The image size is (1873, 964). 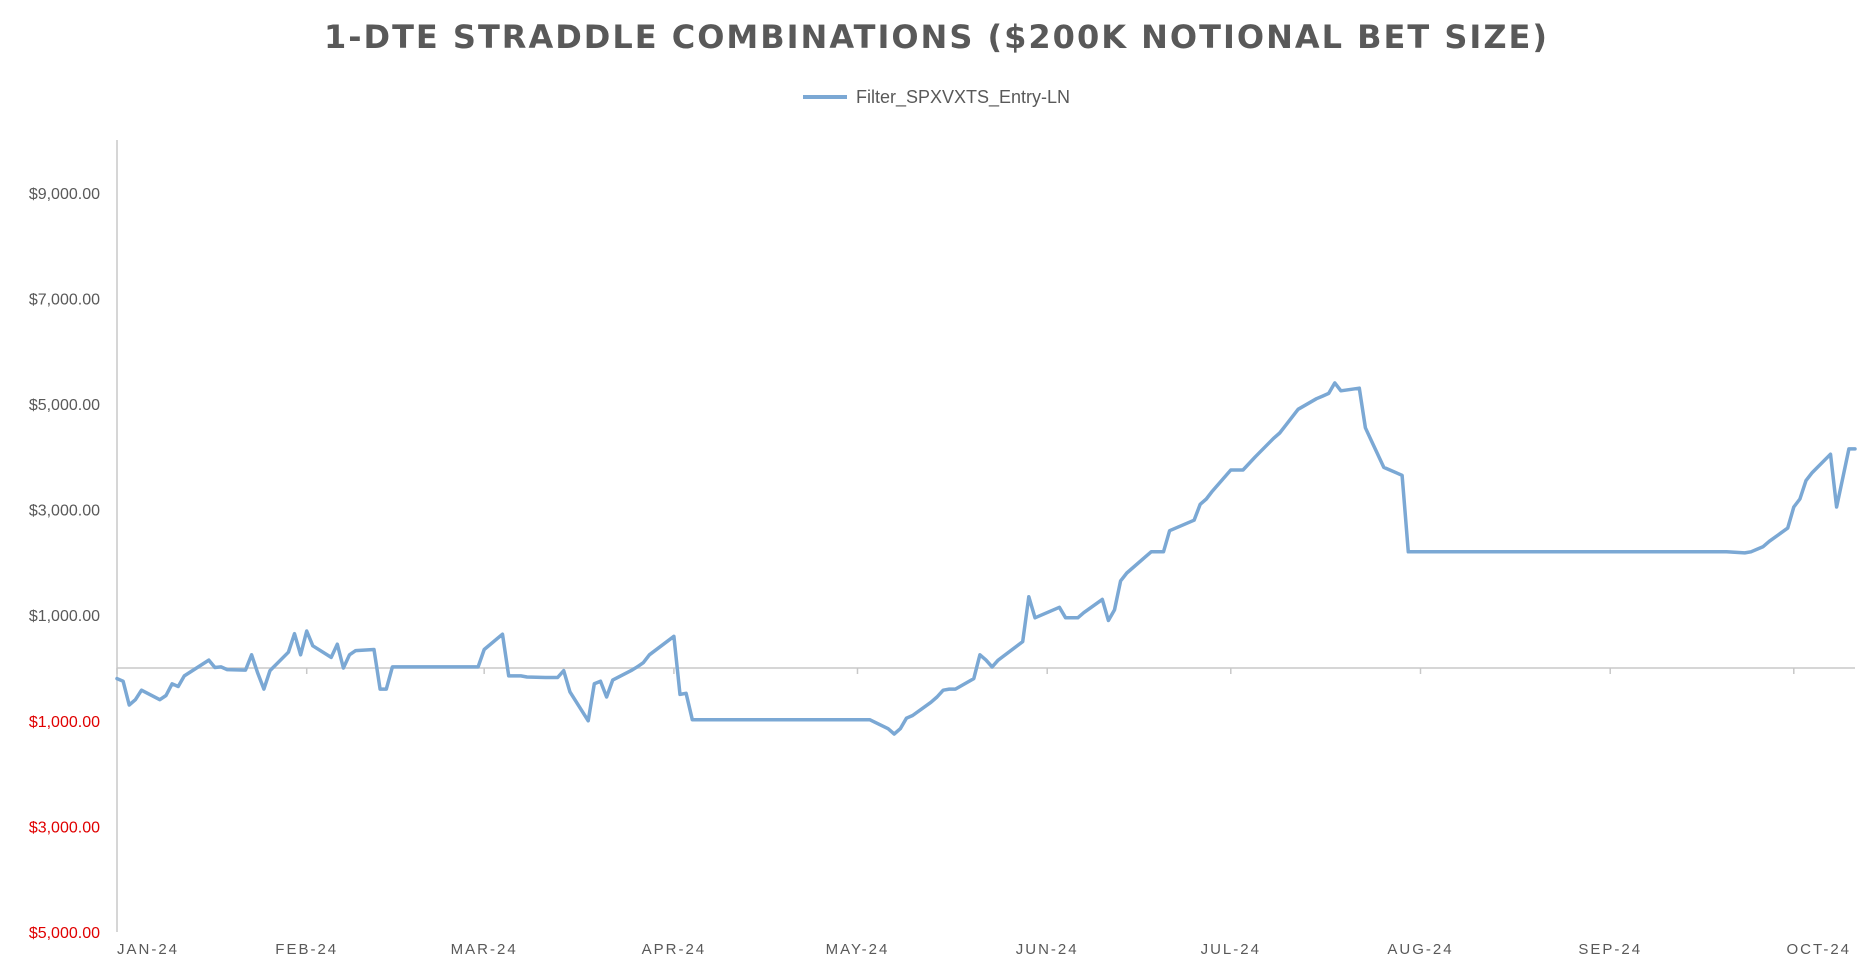 What do you see at coordinates (858, 949) in the screenshot?
I see `x-tick-label: MAY-24` at bounding box center [858, 949].